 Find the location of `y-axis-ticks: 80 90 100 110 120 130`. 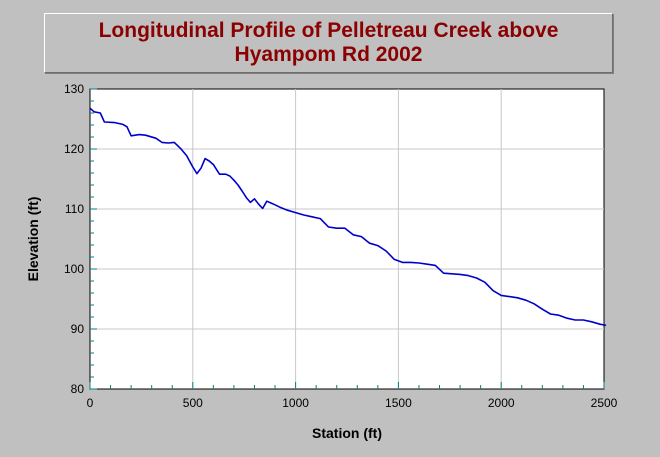

y-axis-ticks: 80 90 100 110 120 130 is located at coordinates (74, 239).